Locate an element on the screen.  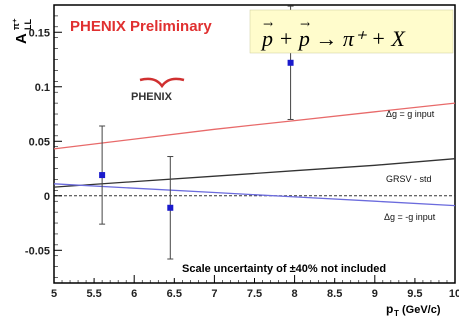
x-tick-label: 5.5 is located at coordinates (93, 294).